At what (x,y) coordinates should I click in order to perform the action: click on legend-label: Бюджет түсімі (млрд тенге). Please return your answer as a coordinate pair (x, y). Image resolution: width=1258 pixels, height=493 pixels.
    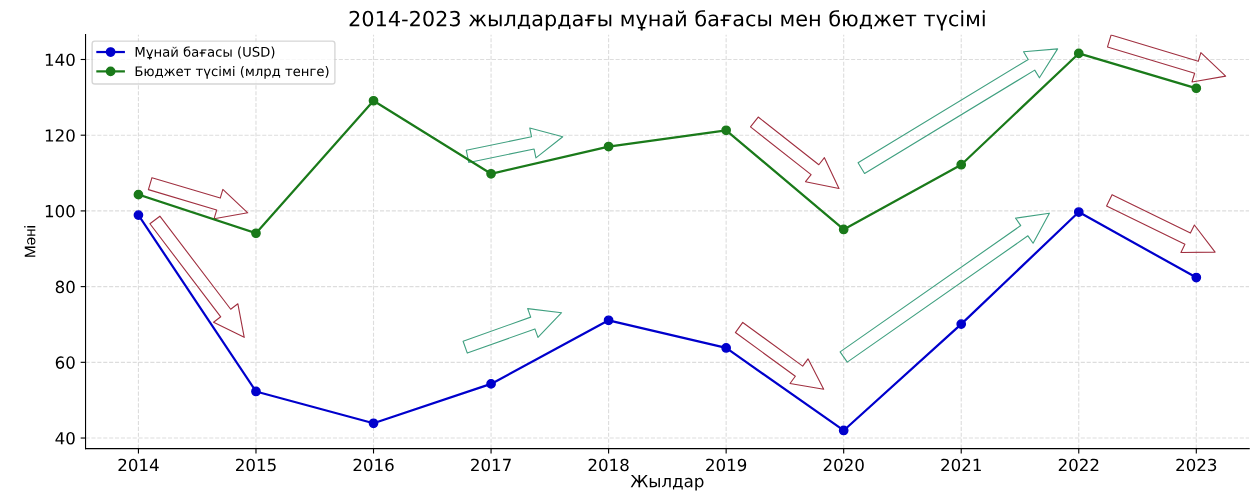
    Looking at the image, I should click on (232, 72).